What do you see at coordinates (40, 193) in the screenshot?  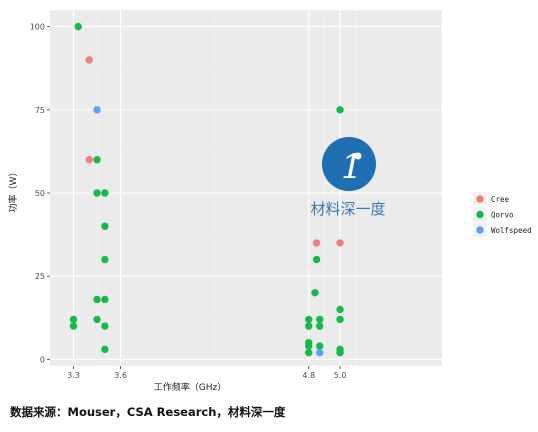 I see `y-tick-label: 50` at bounding box center [40, 193].